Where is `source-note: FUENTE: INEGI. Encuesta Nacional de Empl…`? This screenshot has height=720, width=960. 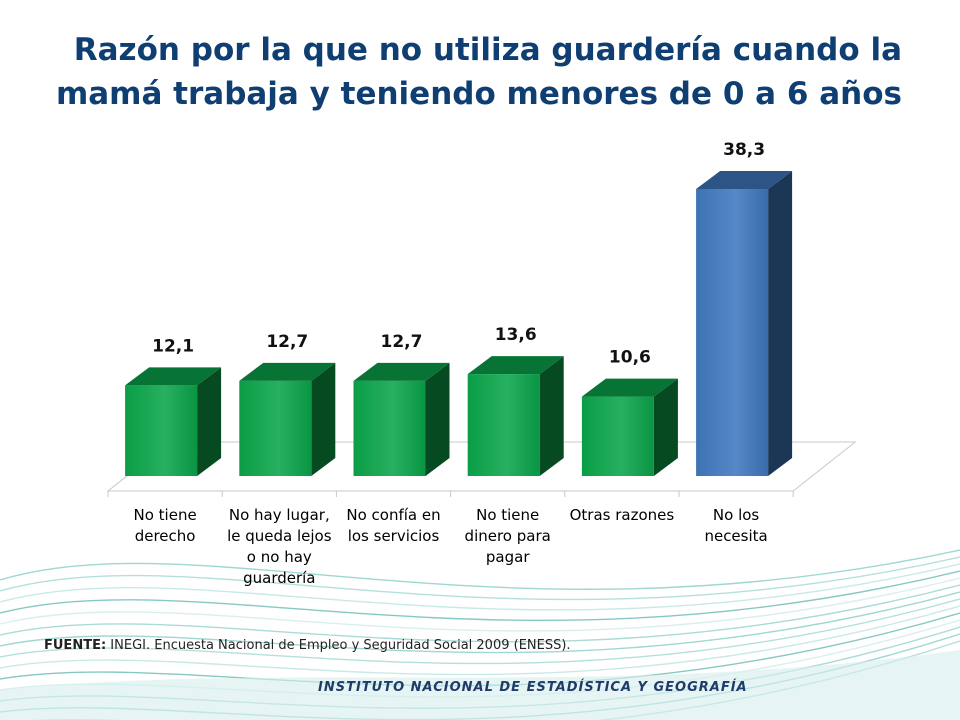
source-note: FUENTE: INEGI. Encuesta Nacional de Empl… is located at coordinates (307, 645).